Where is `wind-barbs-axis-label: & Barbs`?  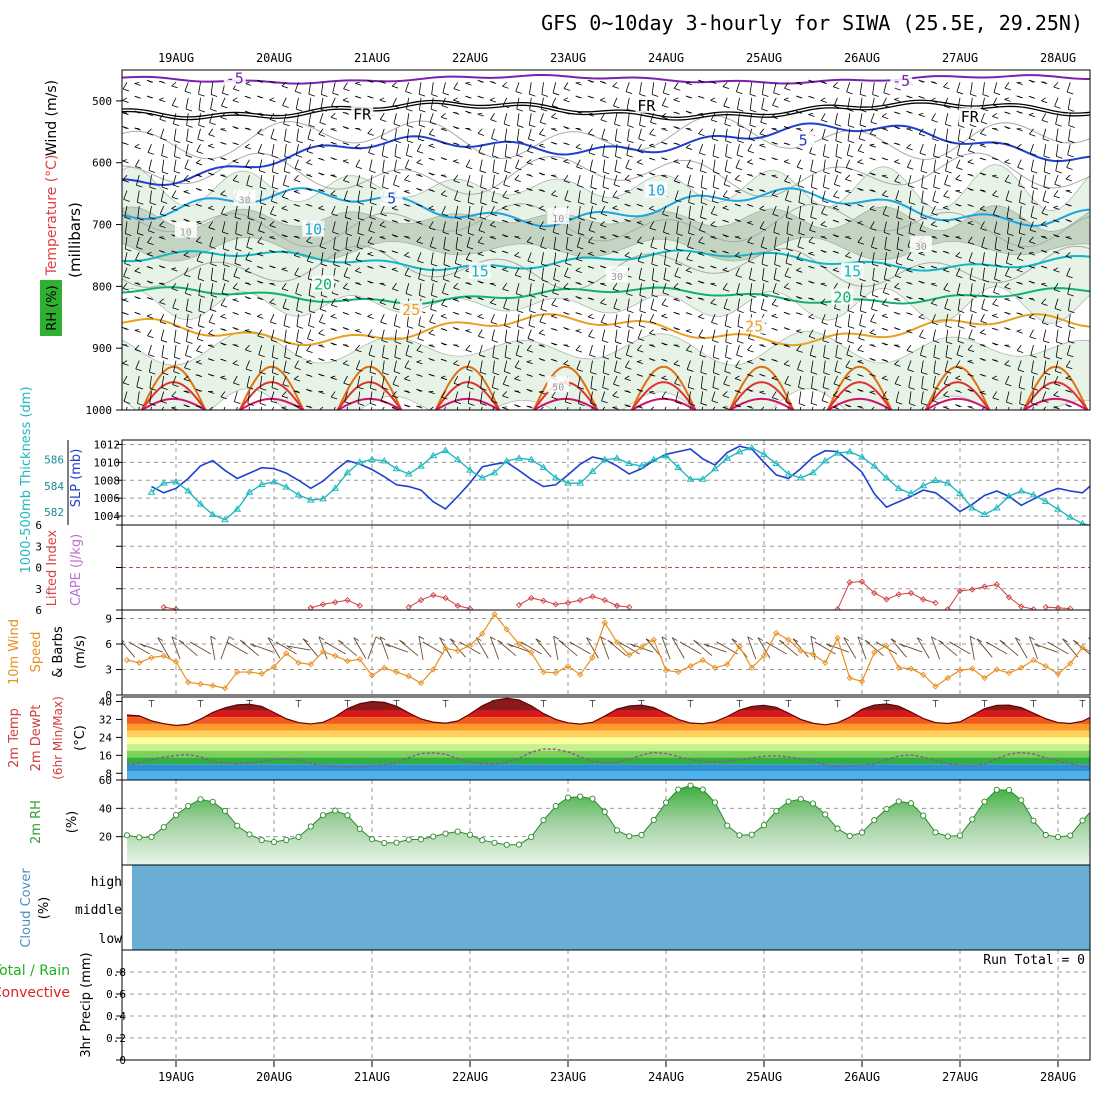
wind-barbs-axis-label: & Barbs is located at coordinates (58, 652).